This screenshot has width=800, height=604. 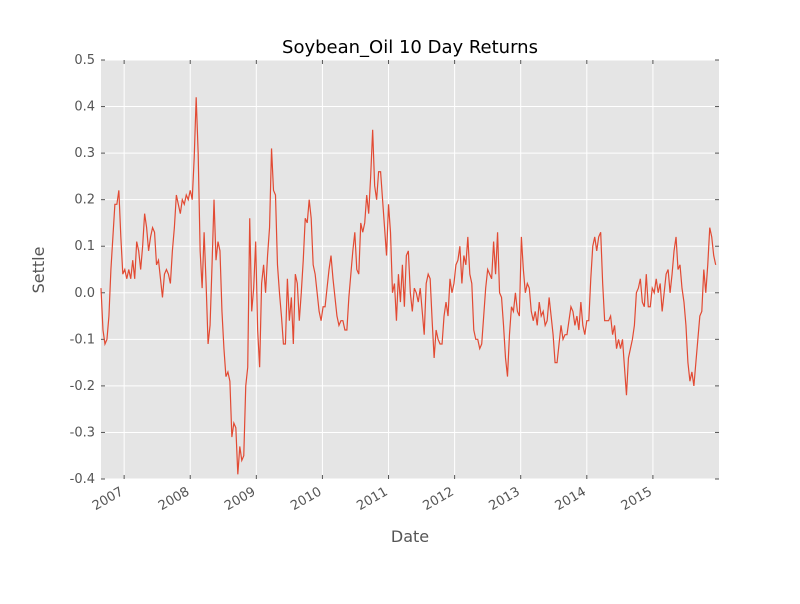 I want to click on x-tick-label: 2012, so click(x=438, y=499).